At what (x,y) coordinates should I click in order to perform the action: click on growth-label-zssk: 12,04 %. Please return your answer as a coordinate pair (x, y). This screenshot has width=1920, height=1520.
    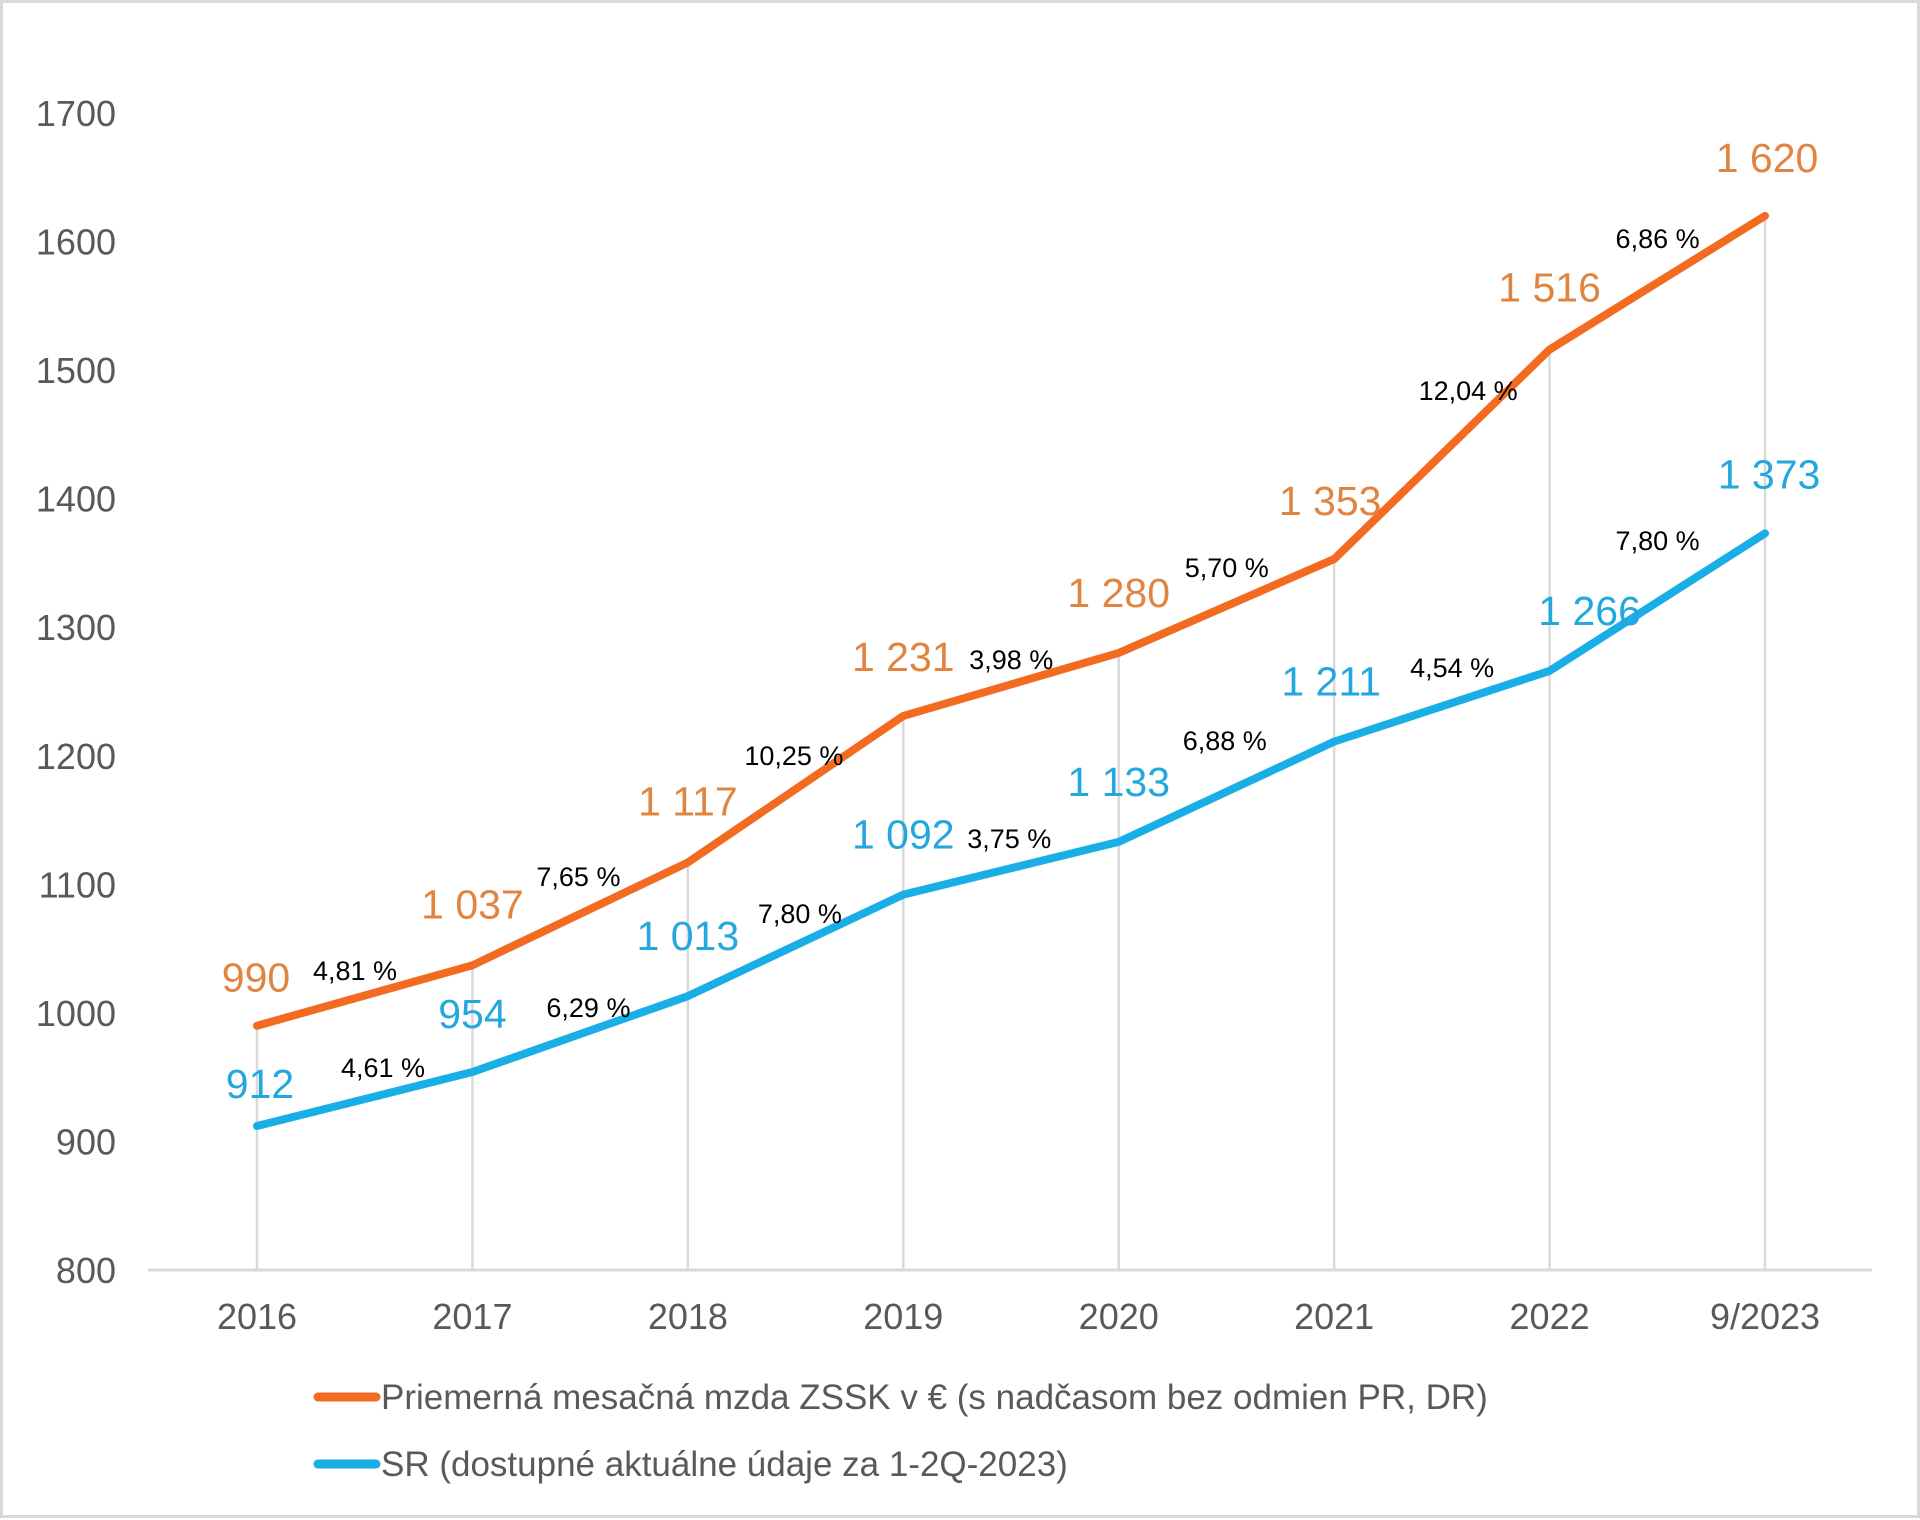
    Looking at the image, I should click on (1468, 391).